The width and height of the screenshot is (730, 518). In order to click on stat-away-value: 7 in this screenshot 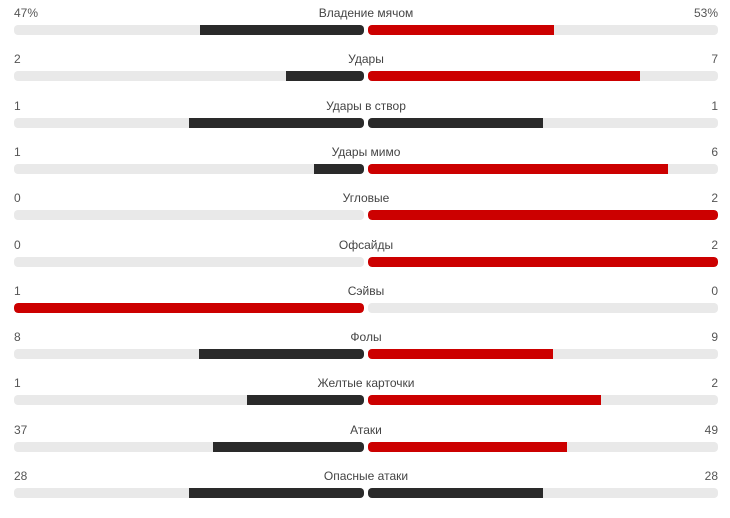, I will do `click(714, 59)`.